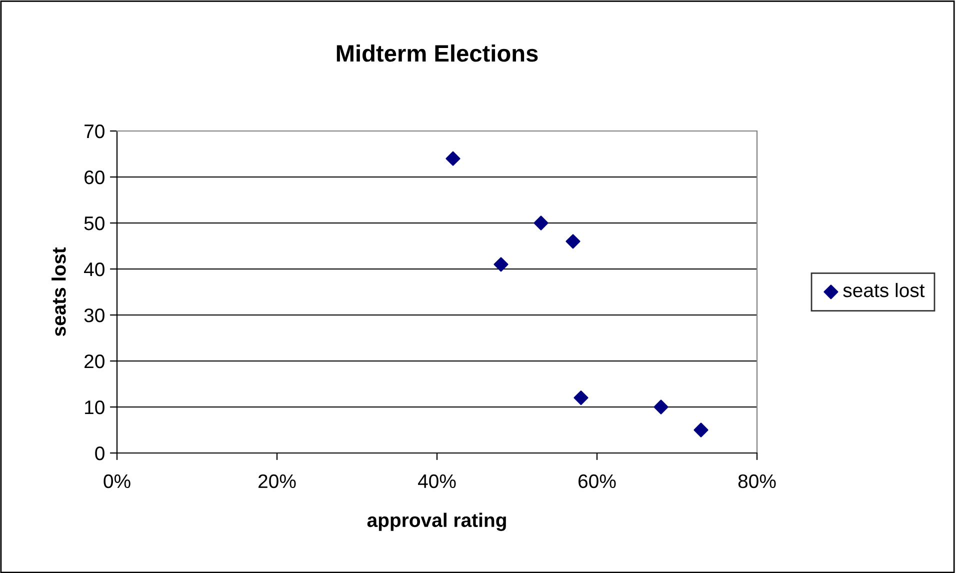 The height and width of the screenshot is (573, 956). Describe the element at coordinates (884, 290) in the screenshot. I see `legend-label: seats lost` at that location.